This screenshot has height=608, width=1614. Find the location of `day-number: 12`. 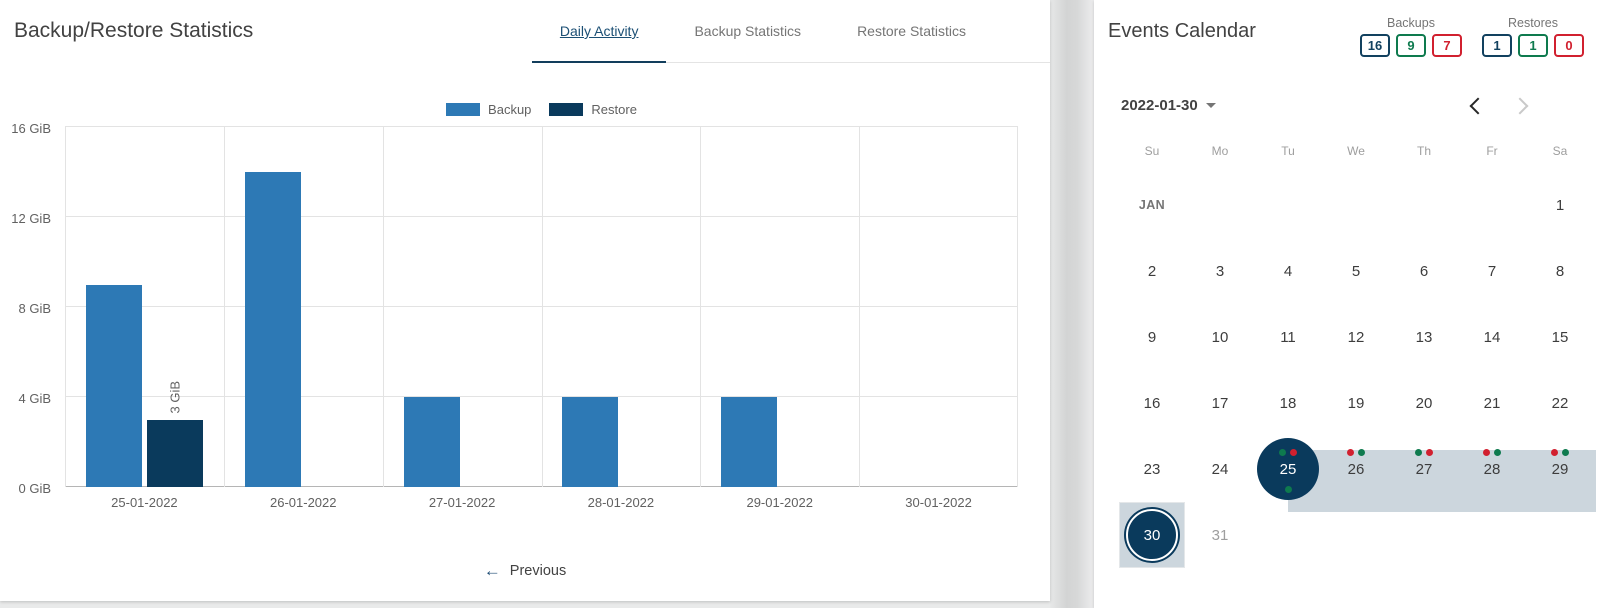

day-number: 12 is located at coordinates (1356, 337).